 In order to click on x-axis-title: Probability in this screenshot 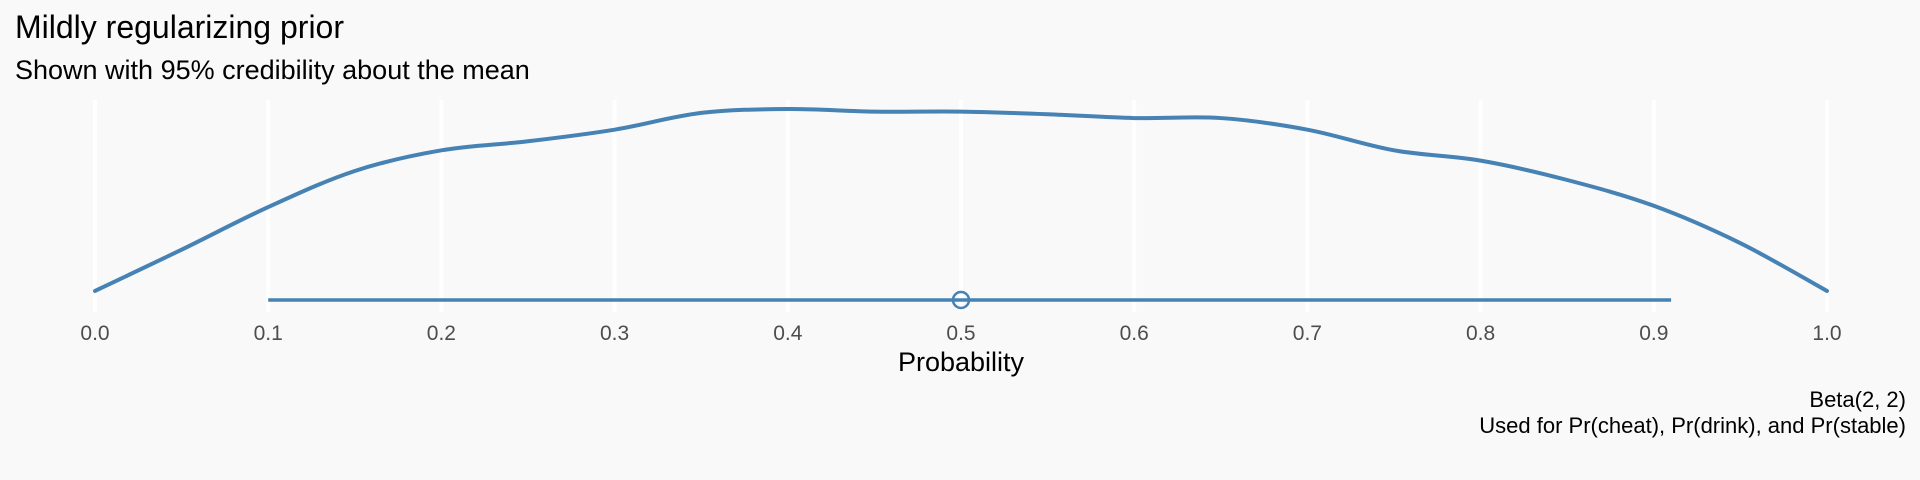, I will do `click(961, 362)`.